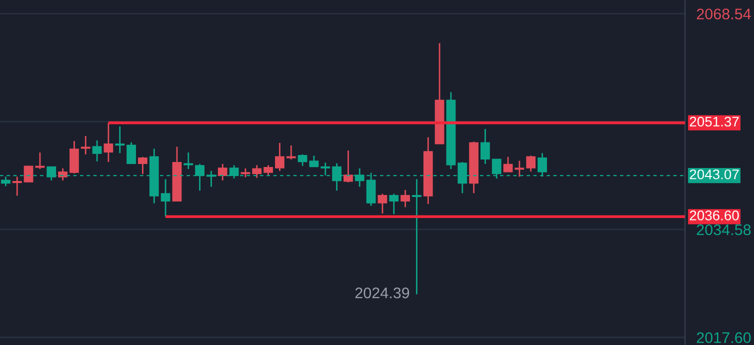 Image resolution: width=754 pixels, height=345 pixels. I want to click on y-tick-label: 2068.54, so click(723, 14).